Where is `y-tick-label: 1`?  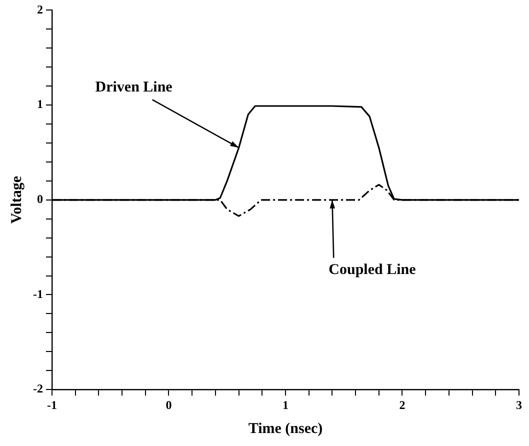 y-tick-label: 1 is located at coordinates (39, 104).